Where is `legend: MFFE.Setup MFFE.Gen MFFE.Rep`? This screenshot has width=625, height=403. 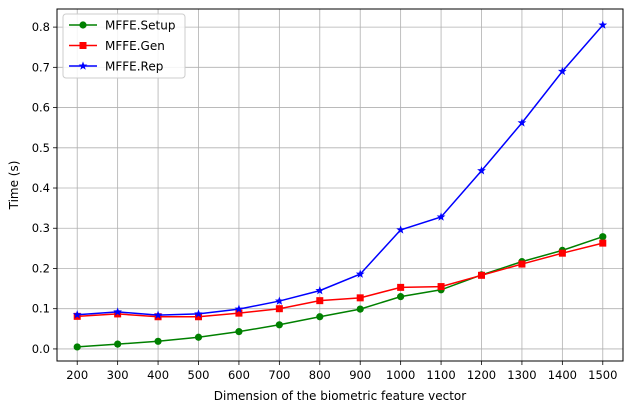
legend: MFFE.Setup MFFE.Gen MFFE.Rep is located at coordinates (124, 46).